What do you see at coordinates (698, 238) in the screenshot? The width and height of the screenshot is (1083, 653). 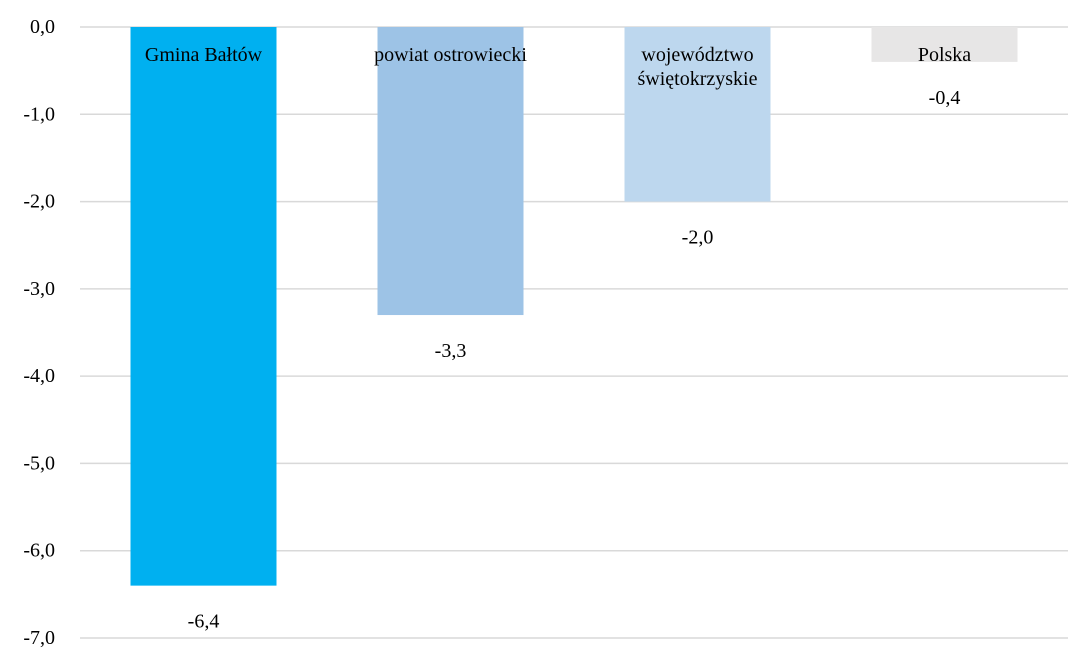 I see `data-label: -2,0` at bounding box center [698, 238].